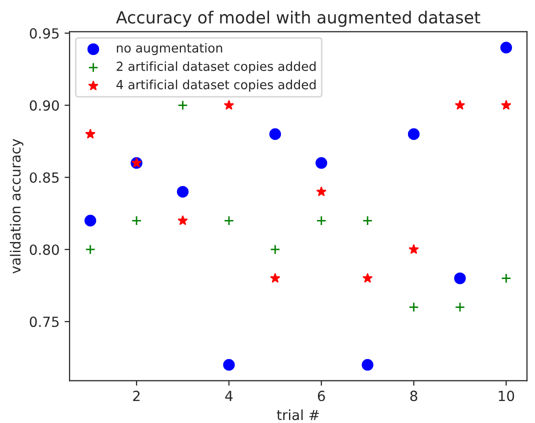 The width and height of the screenshot is (535, 423). I want to click on x-tick-label: 6, so click(321, 396).